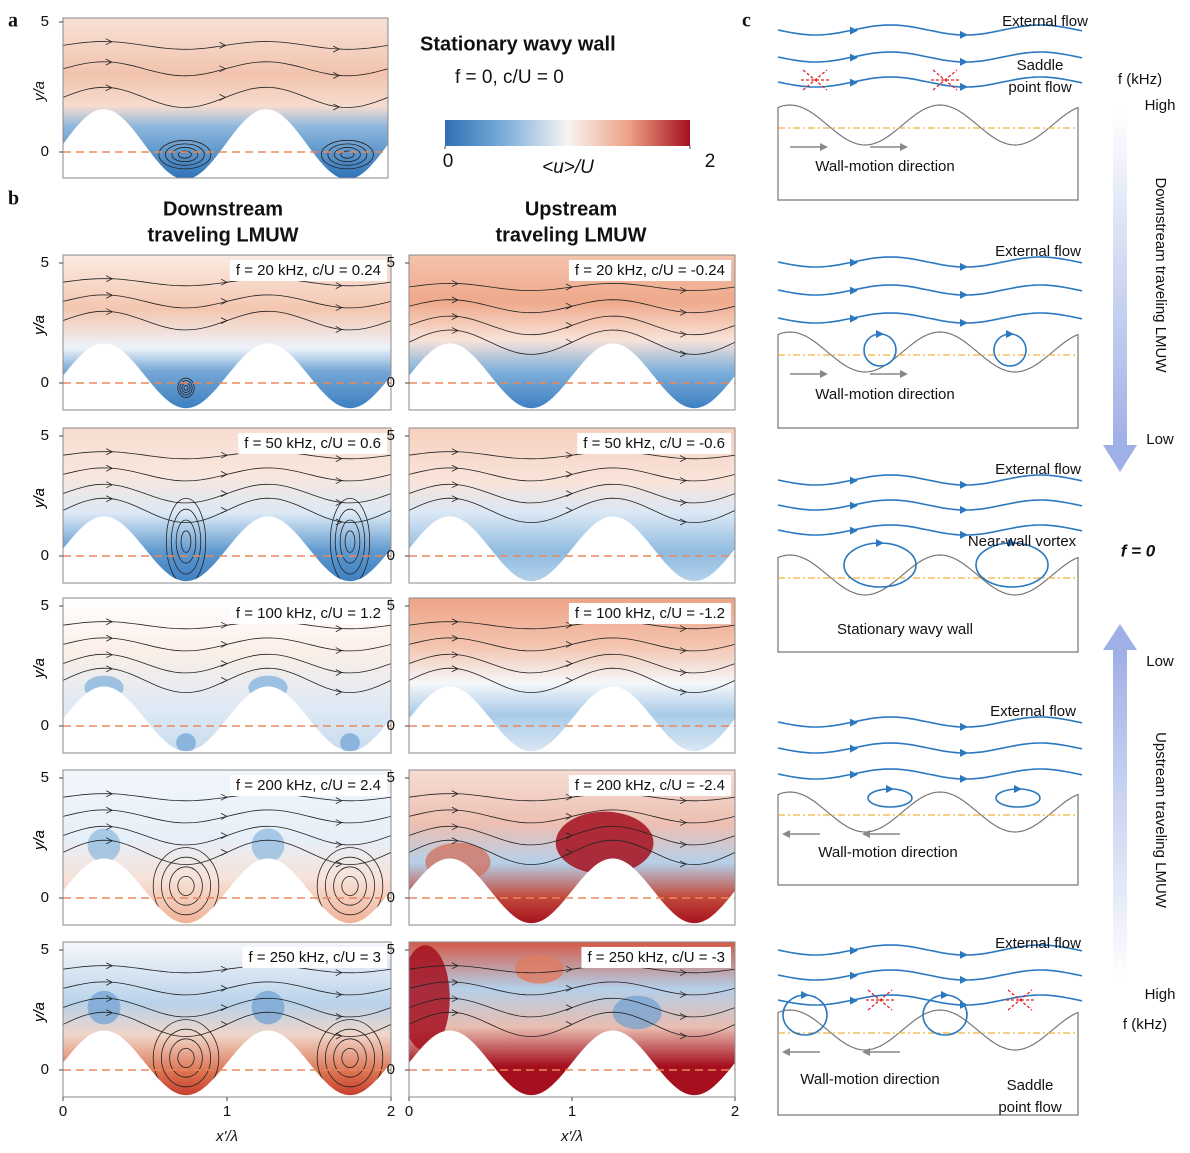 This screenshot has height=1153, width=1190. Describe the element at coordinates (1120, 458) in the screenshot. I see `frequency-arrowhead` at that location.